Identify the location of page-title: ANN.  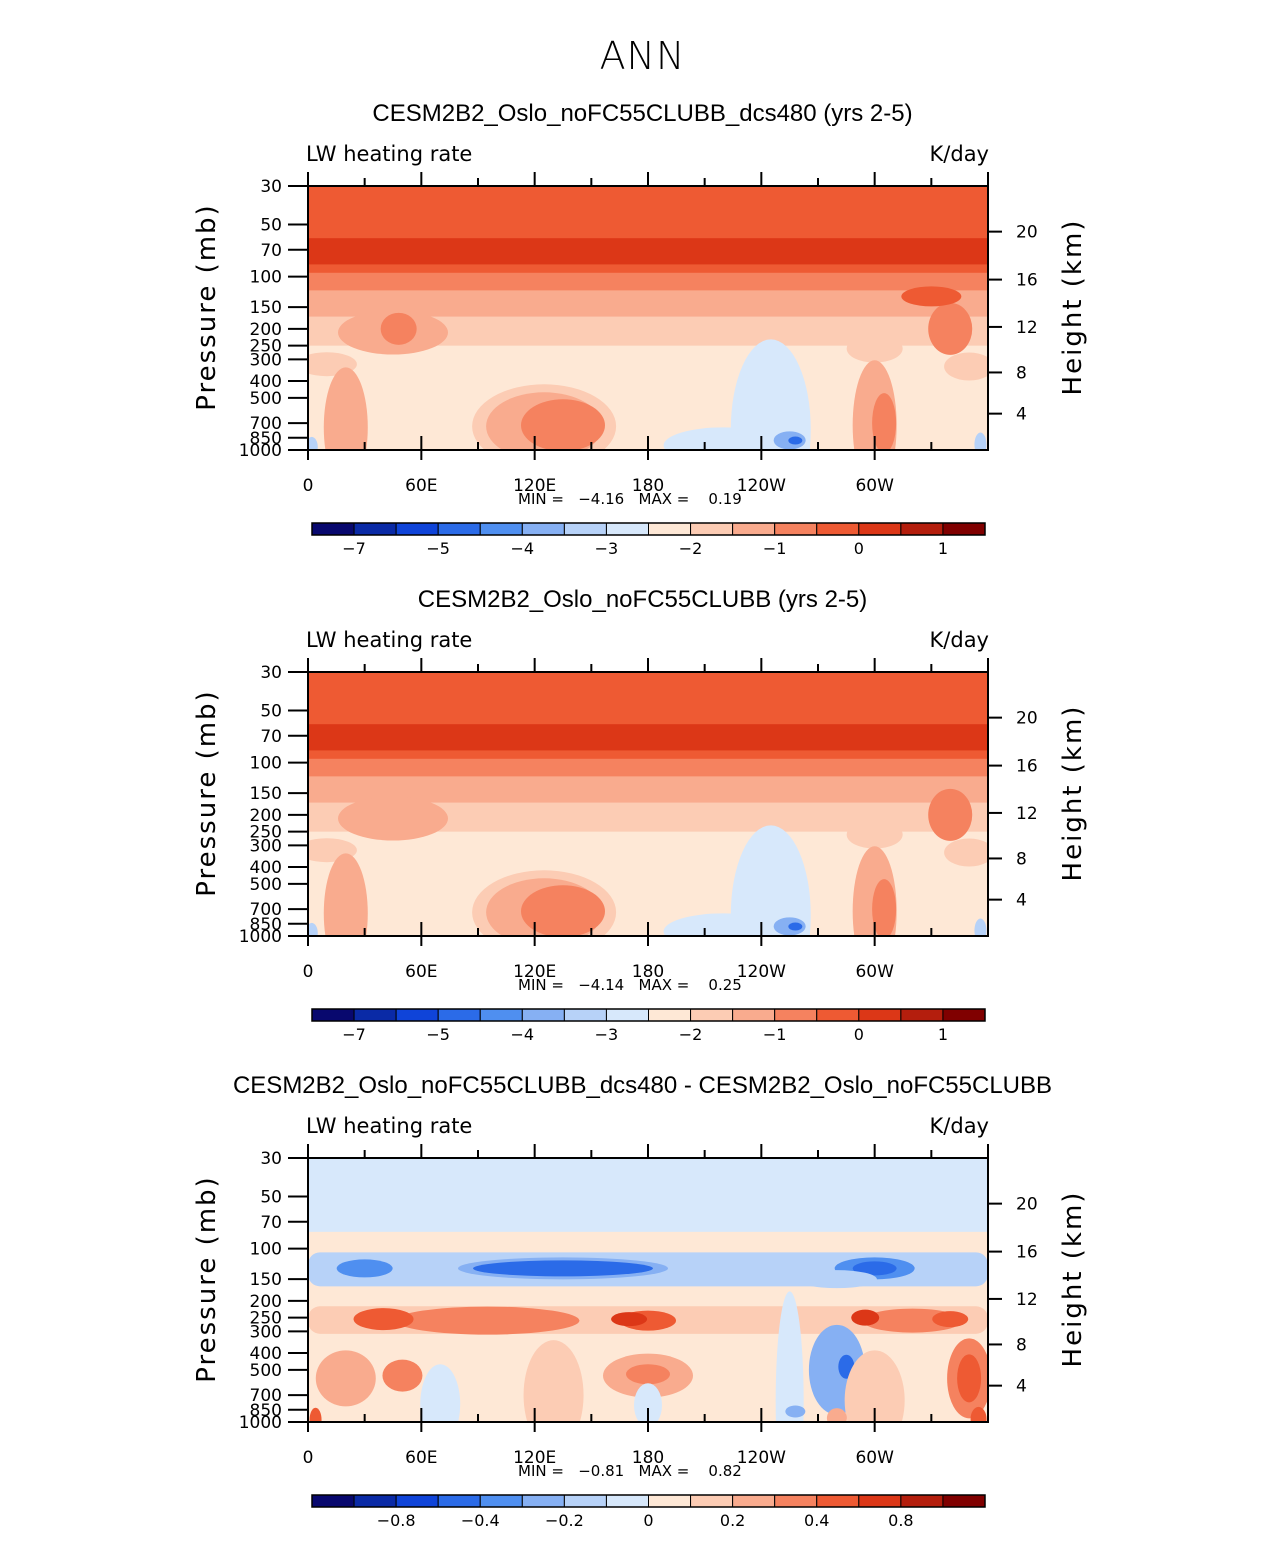
(642, 56).